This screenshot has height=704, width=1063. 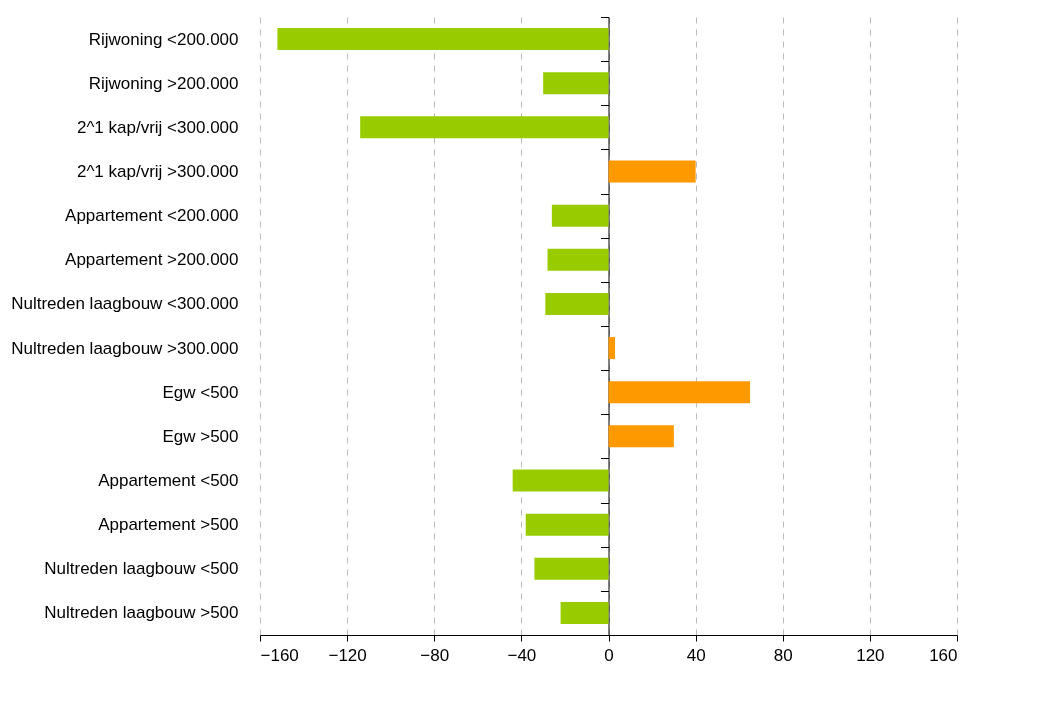 What do you see at coordinates (347, 655) in the screenshot?
I see `x-tick-label: −120` at bounding box center [347, 655].